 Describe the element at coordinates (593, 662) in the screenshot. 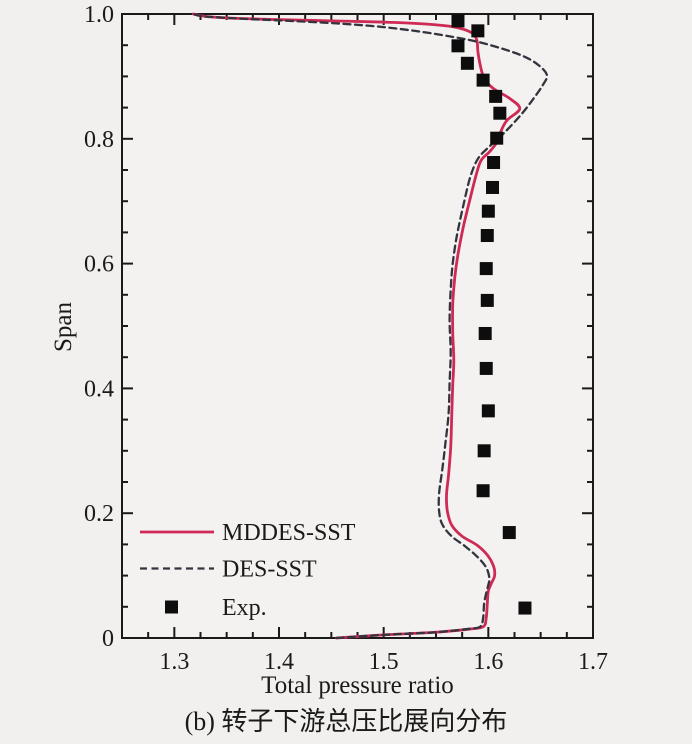

I see `x-tick-label: 1.7` at that location.